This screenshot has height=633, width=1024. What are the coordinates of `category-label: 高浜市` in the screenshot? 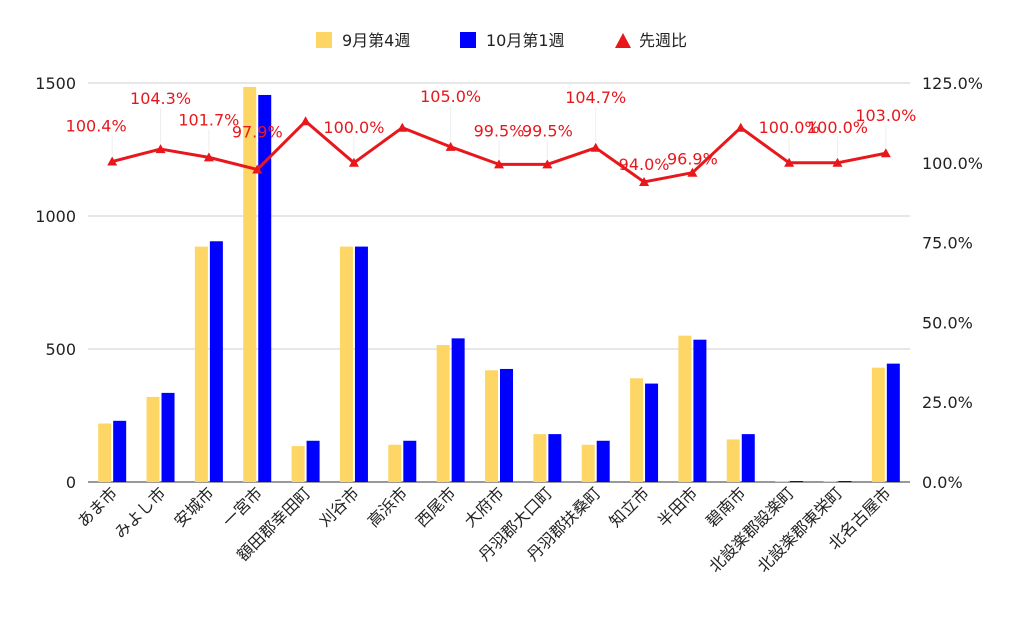 It's located at (387, 506).